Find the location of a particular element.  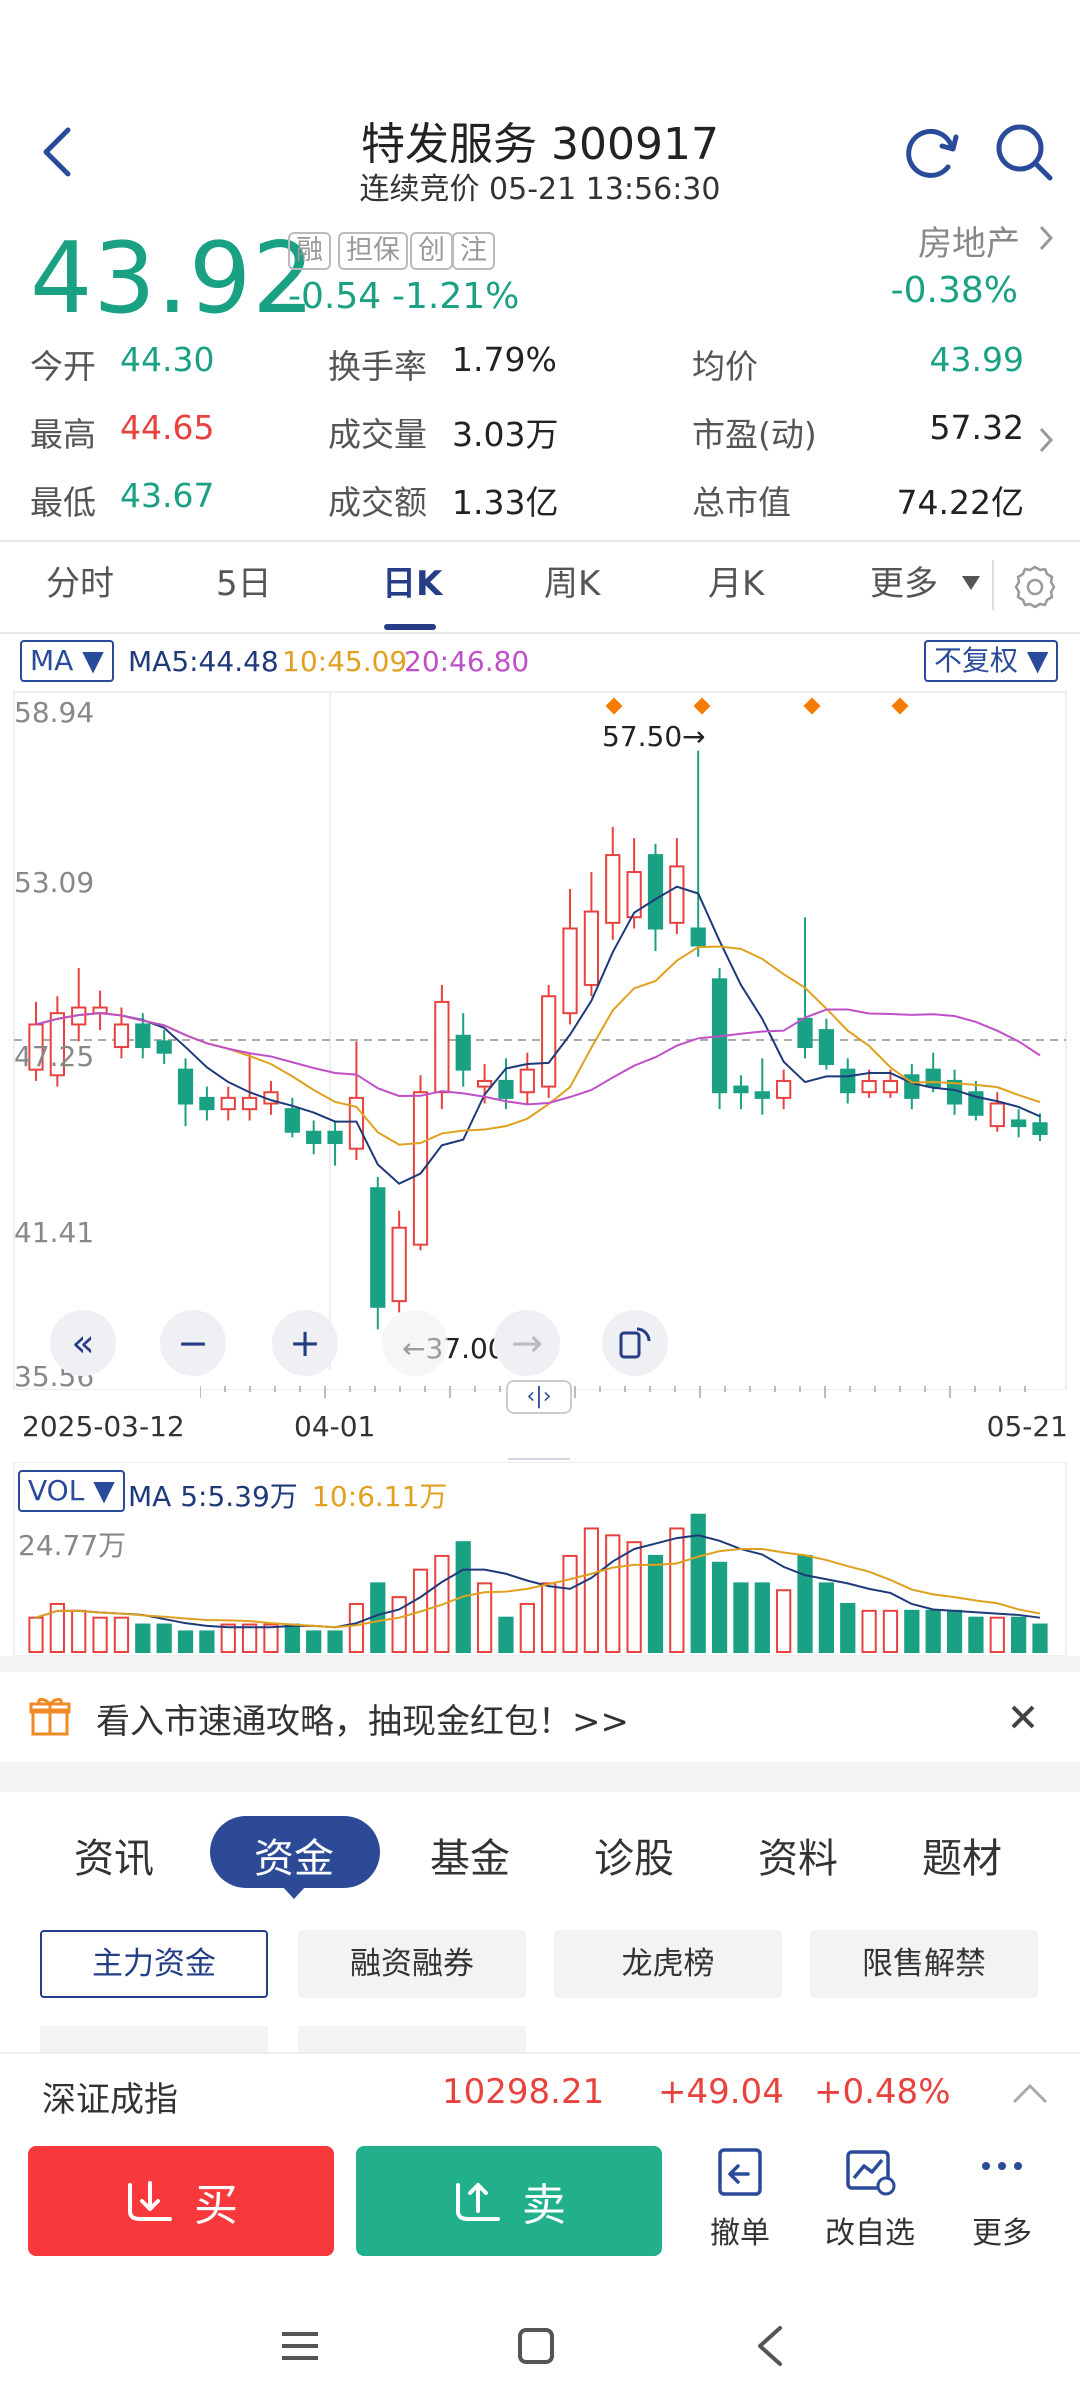

buy-button: 买 is located at coordinates (181, 2201).